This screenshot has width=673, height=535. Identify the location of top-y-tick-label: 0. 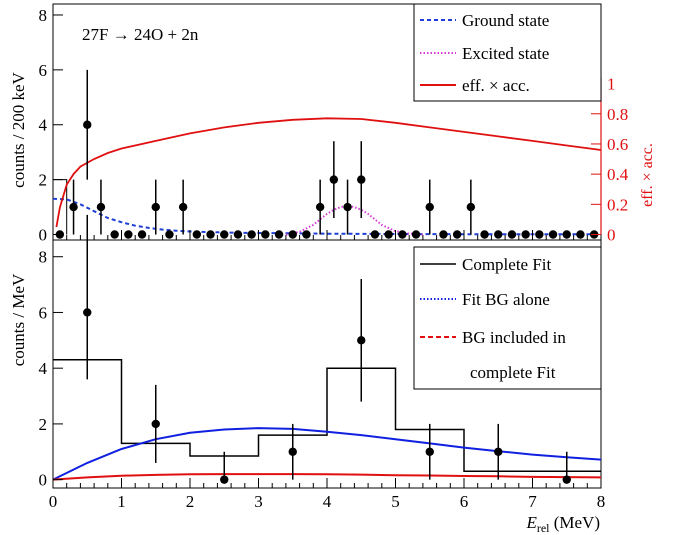
(43, 235).